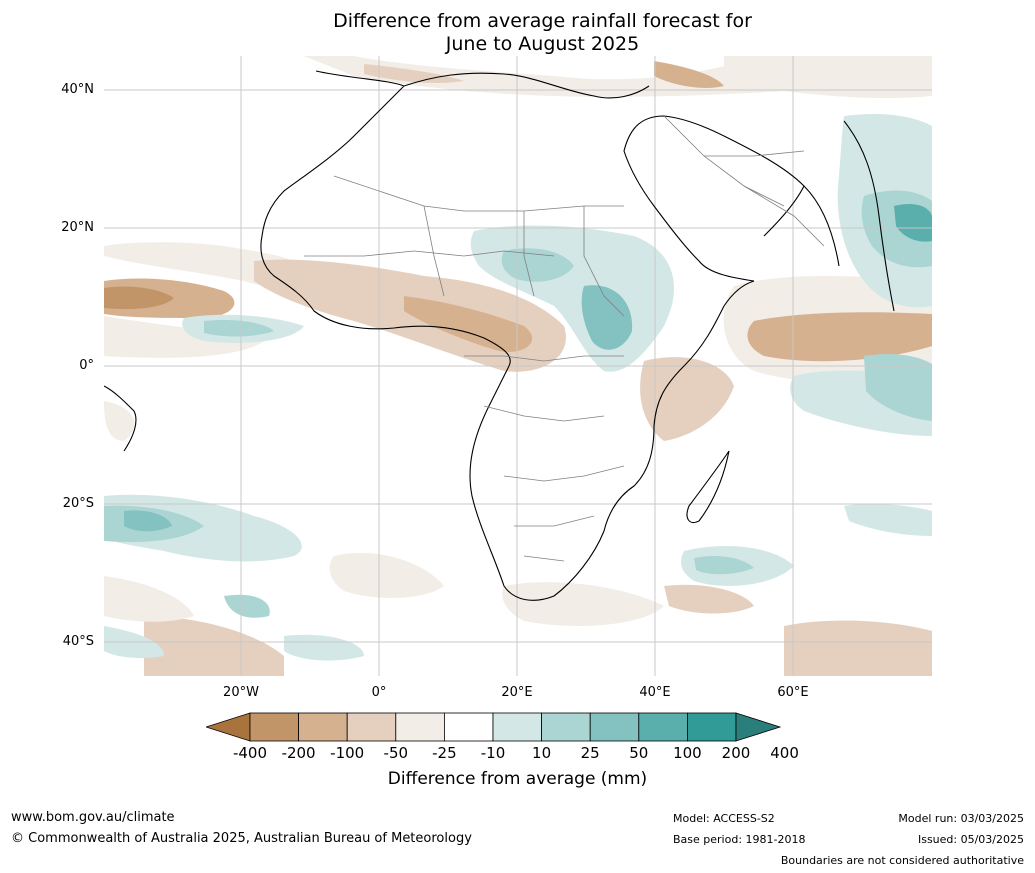 The height and width of the screenshot is (873, 1035). Describe the element at coordinates (655, 692) in the screenshot. I see `lon-label-40e: 40°E` at that location.